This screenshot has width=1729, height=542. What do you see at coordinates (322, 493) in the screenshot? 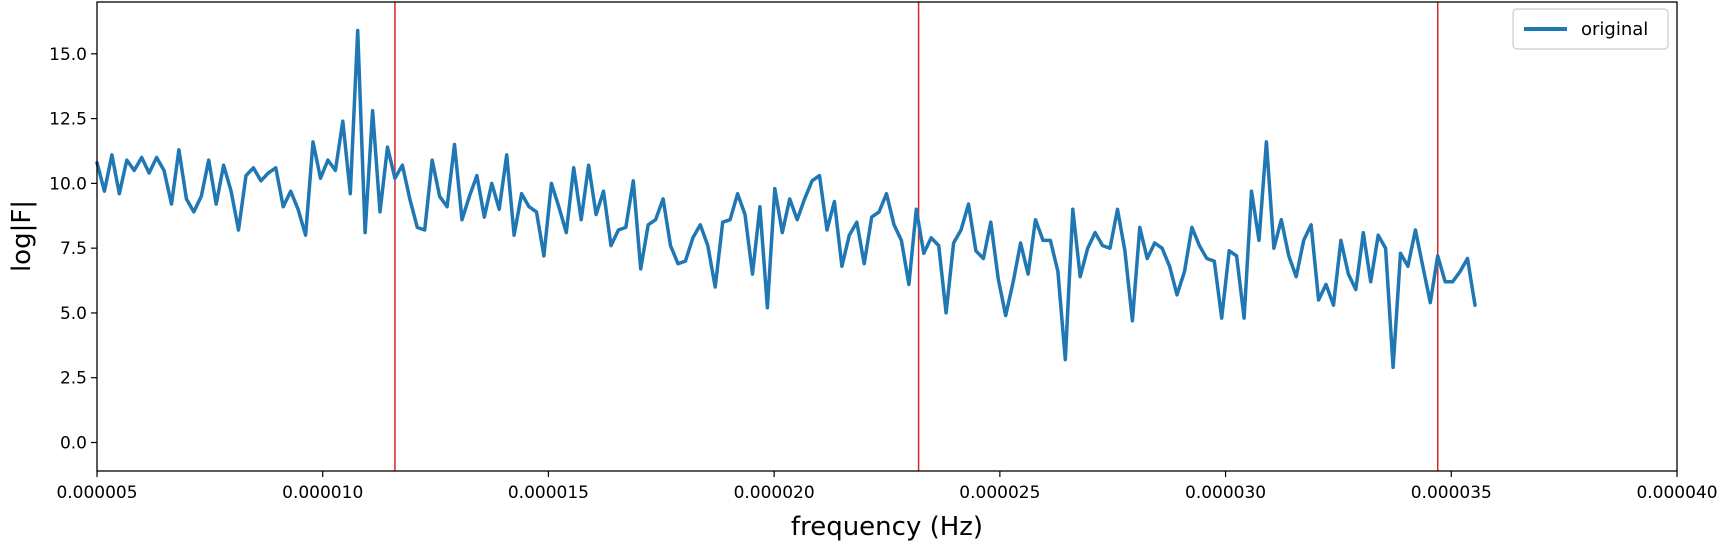
I see `x-tick-label: 0.000010` at bounding box center [322, 493].